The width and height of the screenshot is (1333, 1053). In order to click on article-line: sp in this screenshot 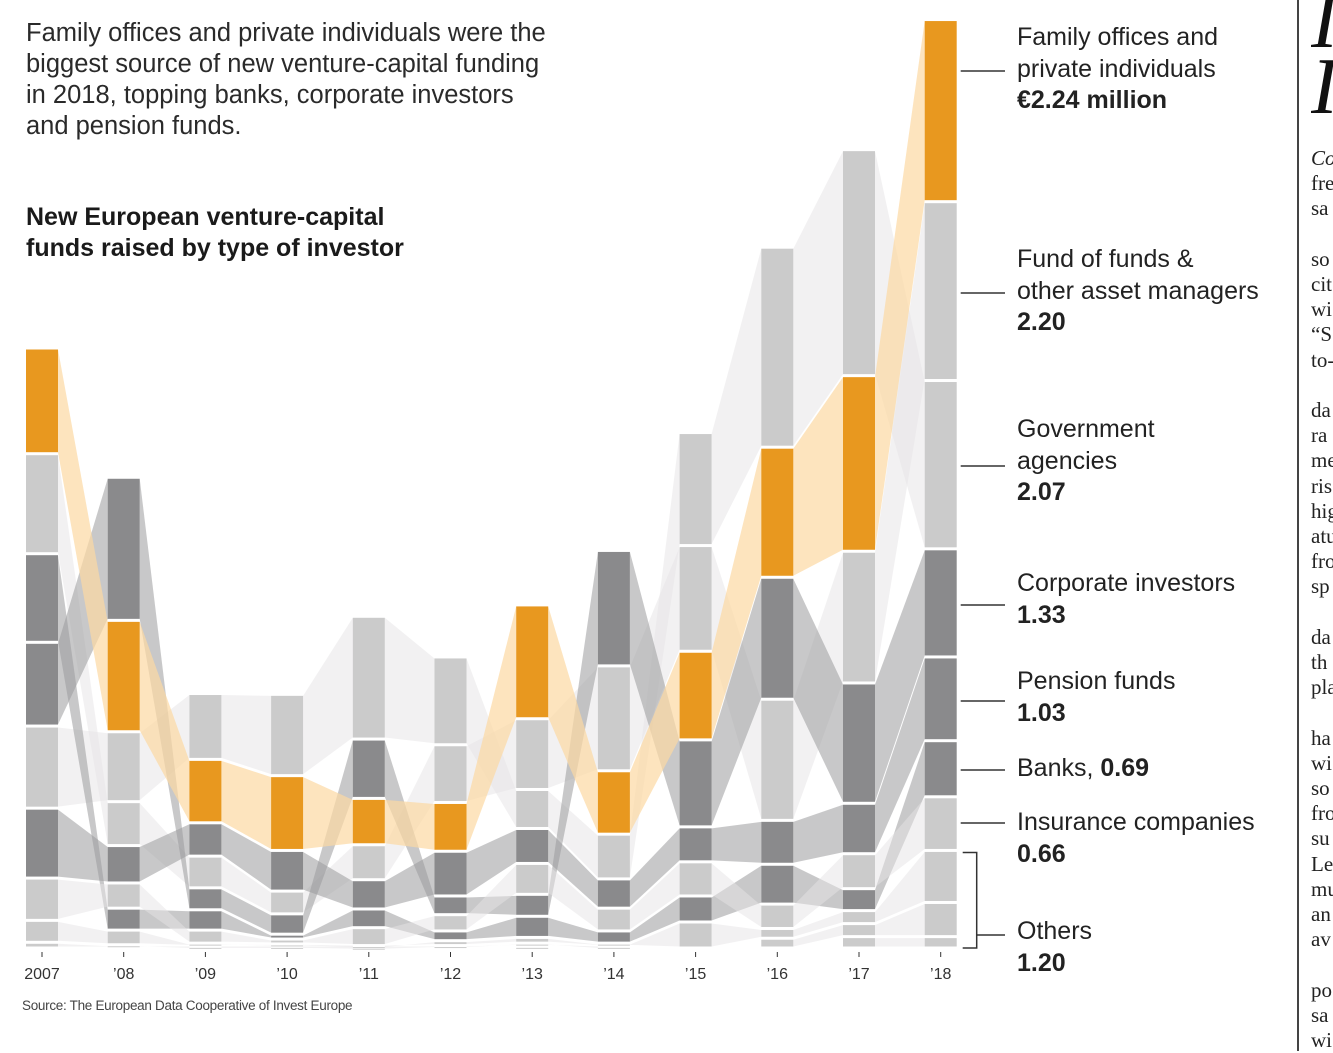, I will do `click(1320, 586)`.